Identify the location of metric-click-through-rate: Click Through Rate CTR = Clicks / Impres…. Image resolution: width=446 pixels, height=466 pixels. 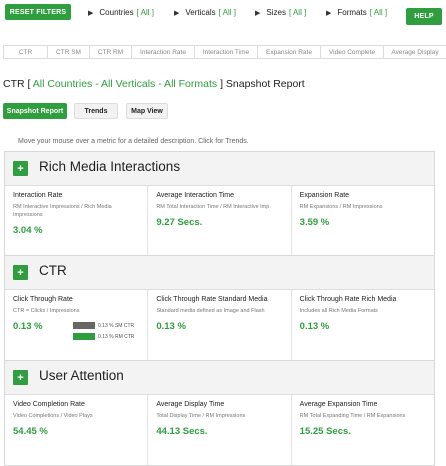
(77, 325).